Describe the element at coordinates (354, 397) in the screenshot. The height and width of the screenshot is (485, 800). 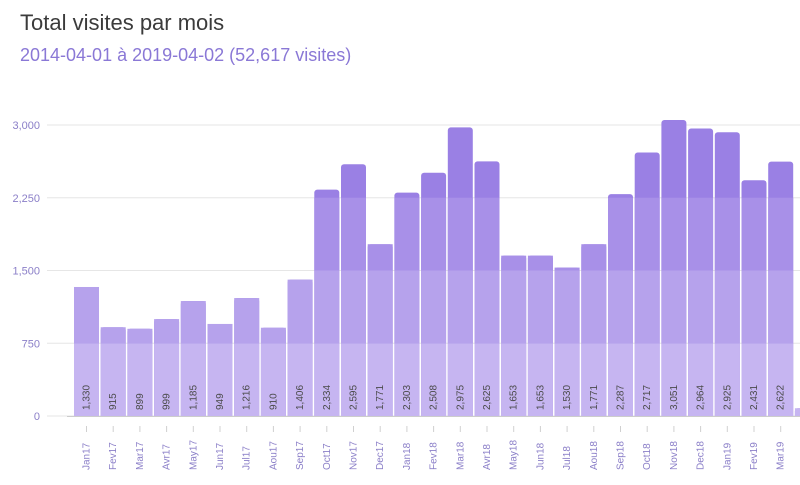
I see `data-label: 2,595` at that location.